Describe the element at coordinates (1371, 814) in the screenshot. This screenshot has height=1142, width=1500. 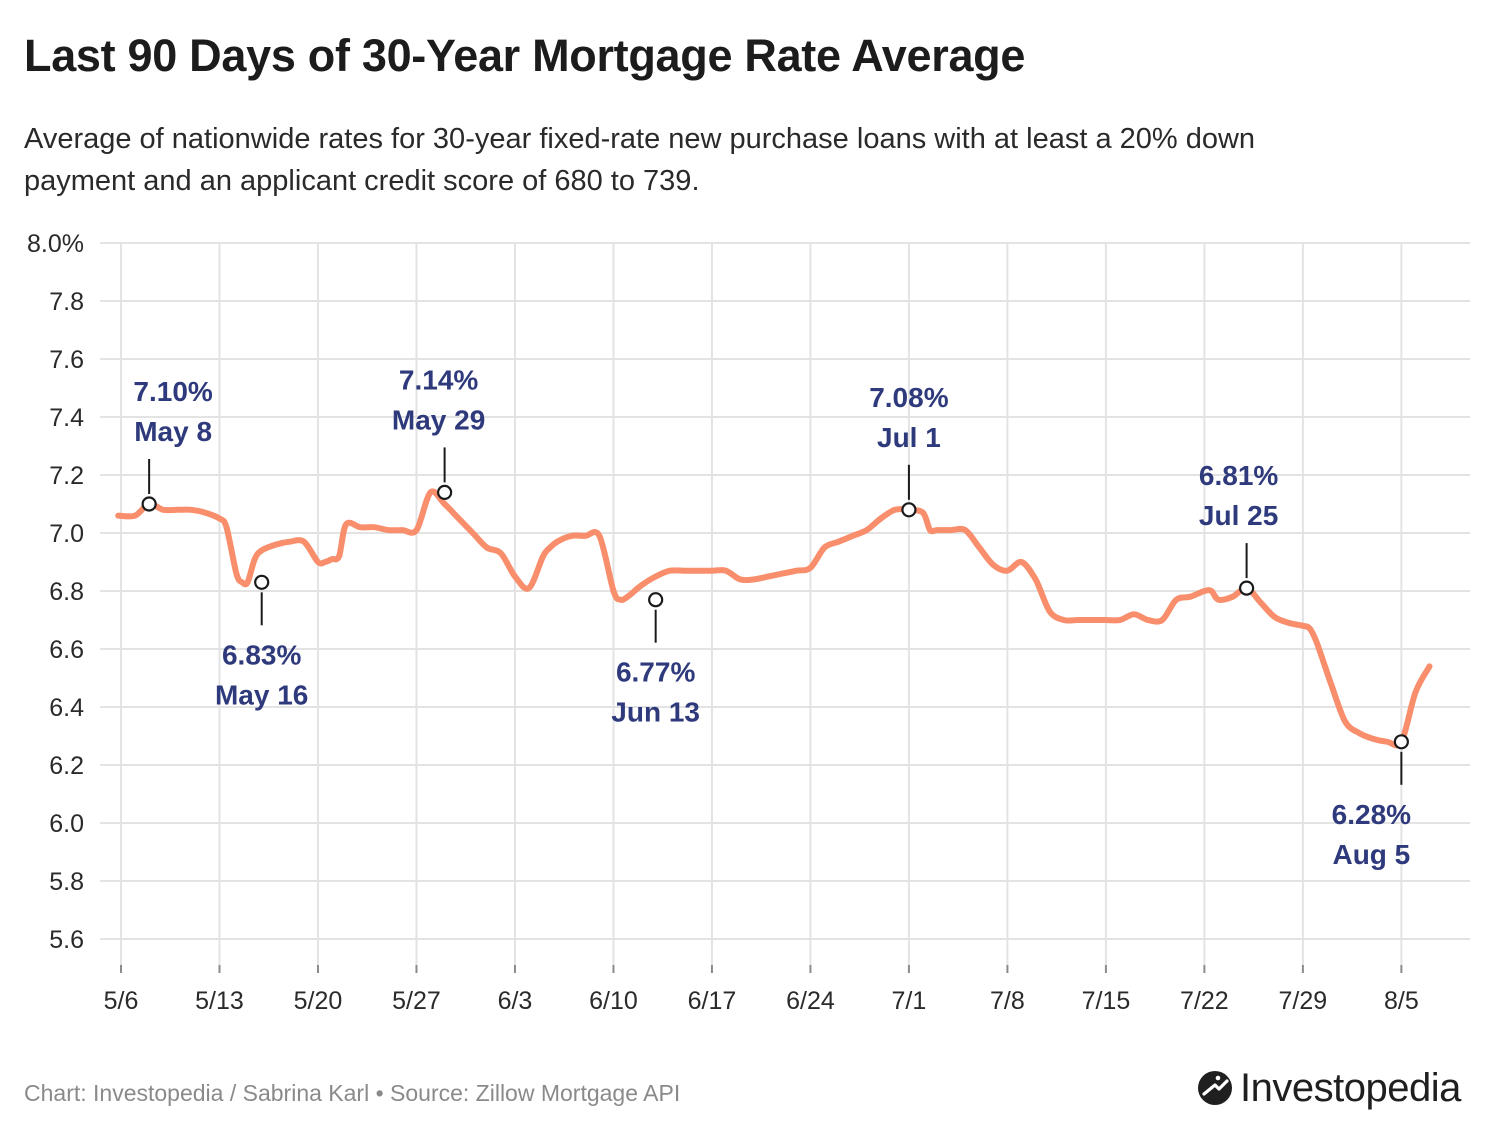
I see `annotation-rate-label: 6.28%` at that location.